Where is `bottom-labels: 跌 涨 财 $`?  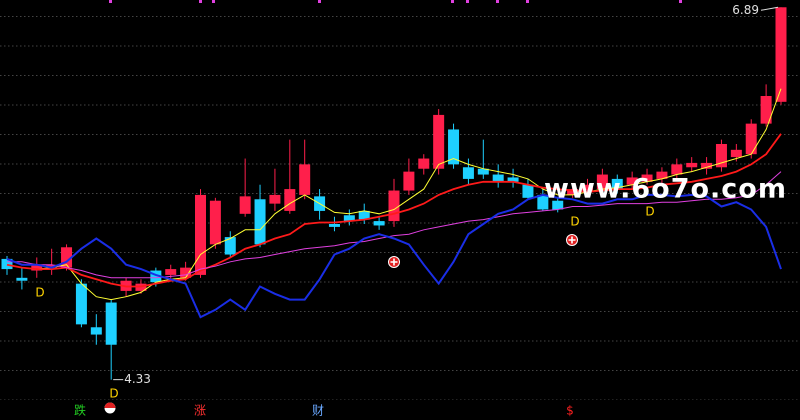 bottom-labels: 跌 涨 财 $ is located at coordinates (324, 410).